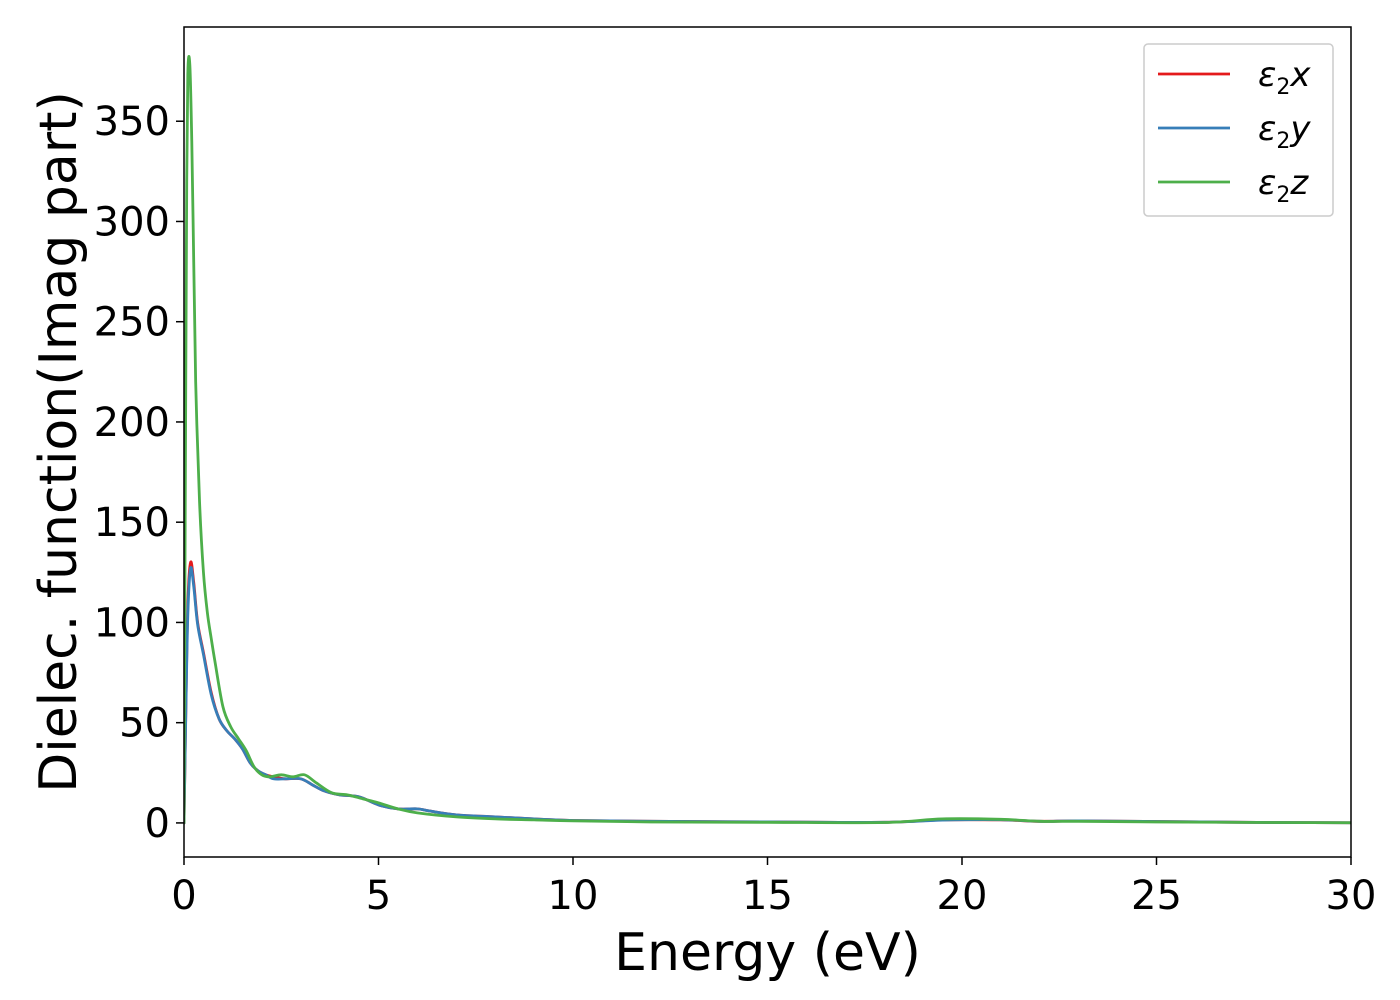  What do you see at coordinates (573, 896) in the screenshot?
I see `x-tick-label: 10` at bounding box center [573, 896].